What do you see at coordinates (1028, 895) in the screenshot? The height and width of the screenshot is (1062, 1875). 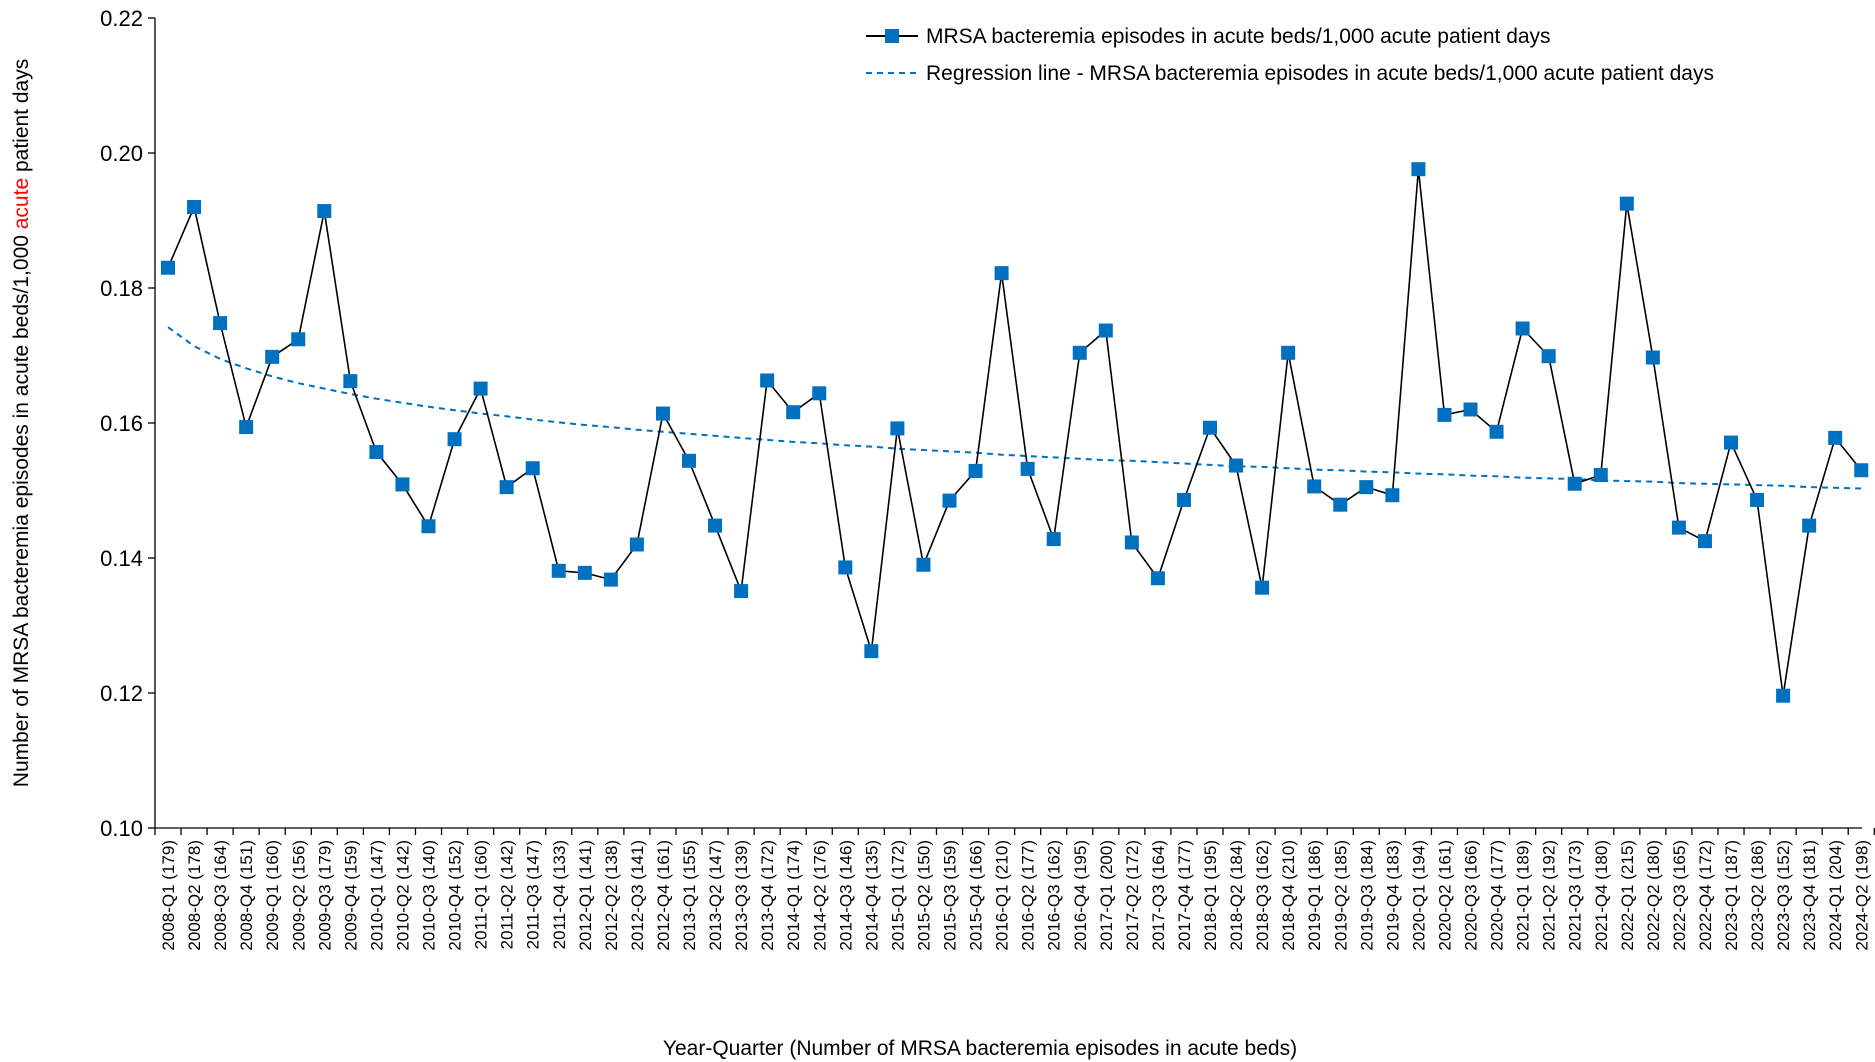 I see `x-tick-label: 2016-Q2 (177)` at bounding box center [1028, 895].